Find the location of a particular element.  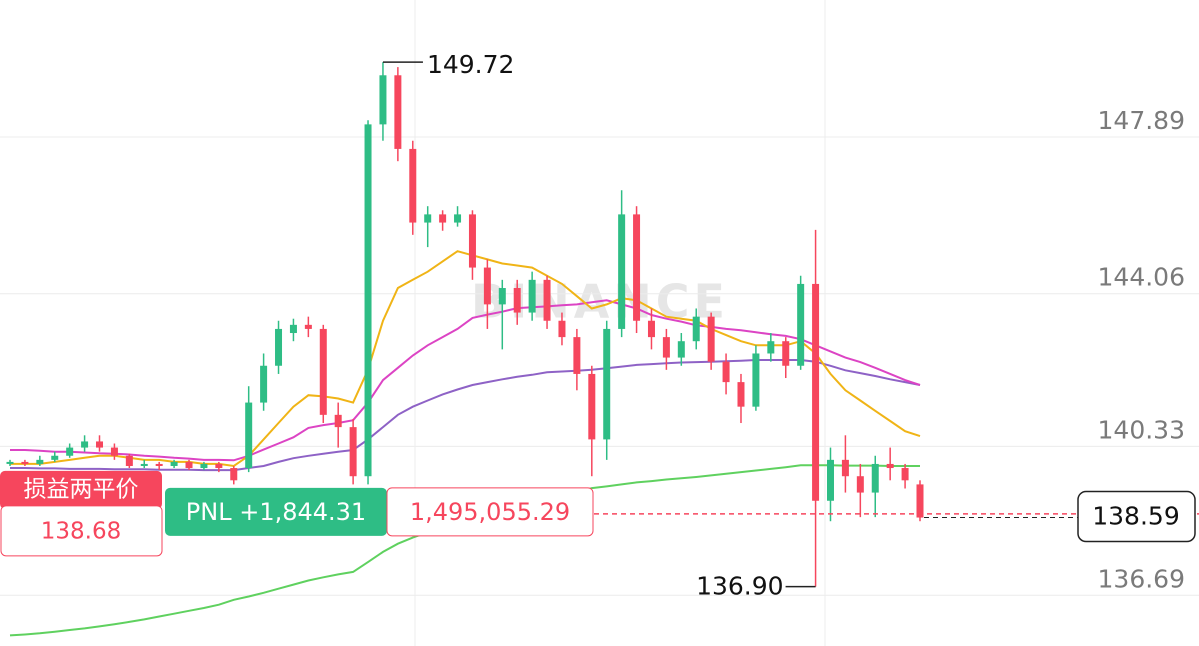

moving-average-line is located at coordinates (465, 415).